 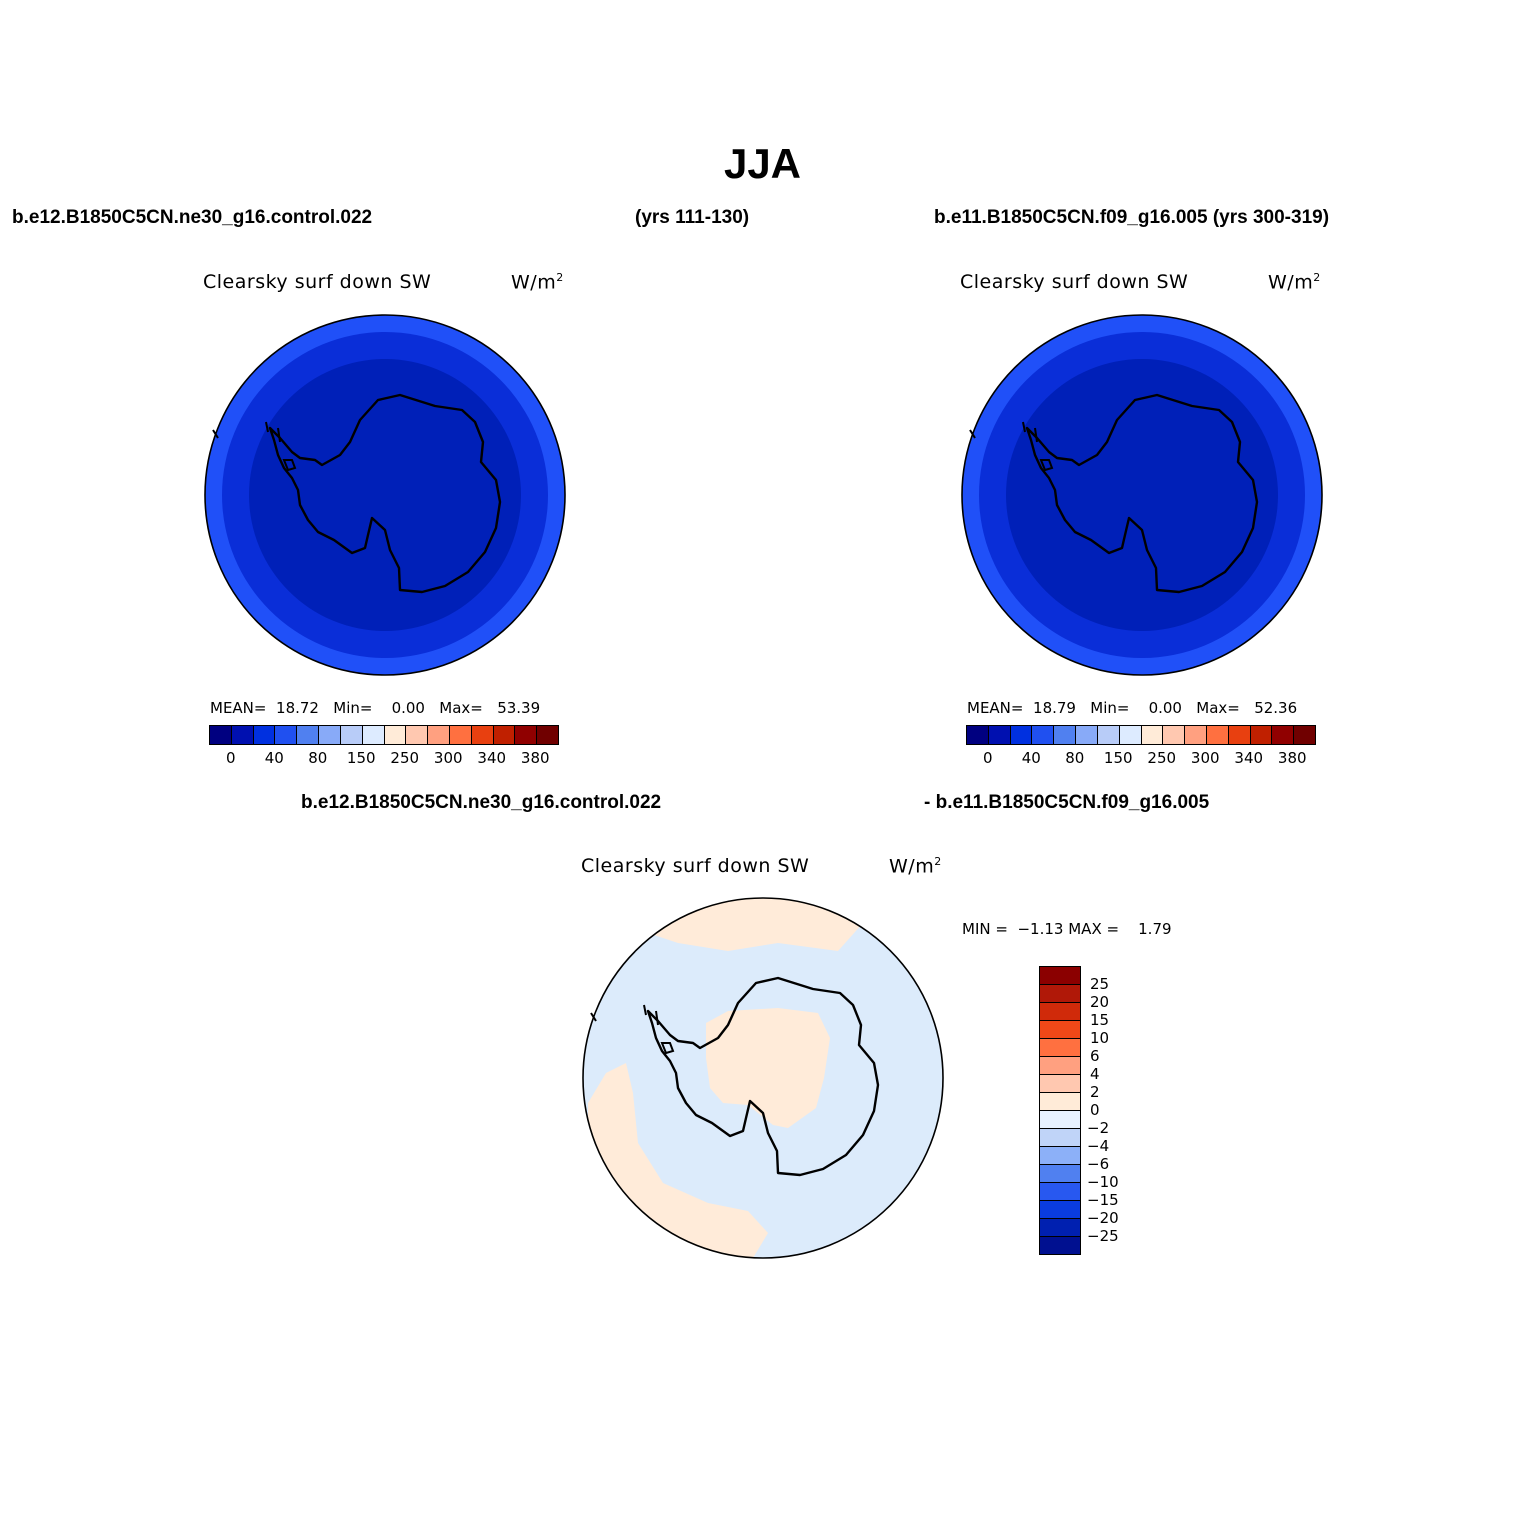 I want to click on right-map-inner-disc, so click(x=1142, y=495).